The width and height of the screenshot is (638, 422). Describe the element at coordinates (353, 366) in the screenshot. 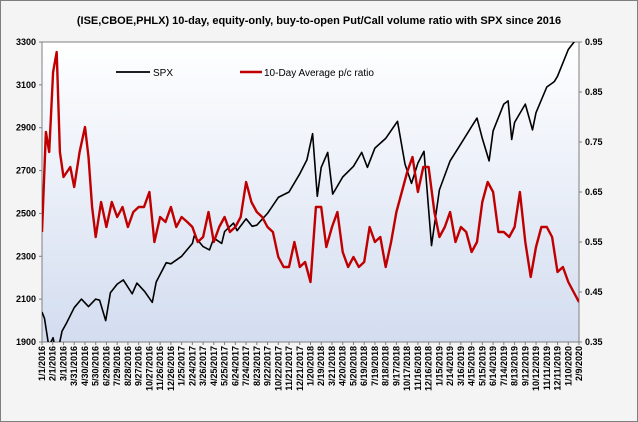

I see `x-tick-label: 5/20/2018` at that location.